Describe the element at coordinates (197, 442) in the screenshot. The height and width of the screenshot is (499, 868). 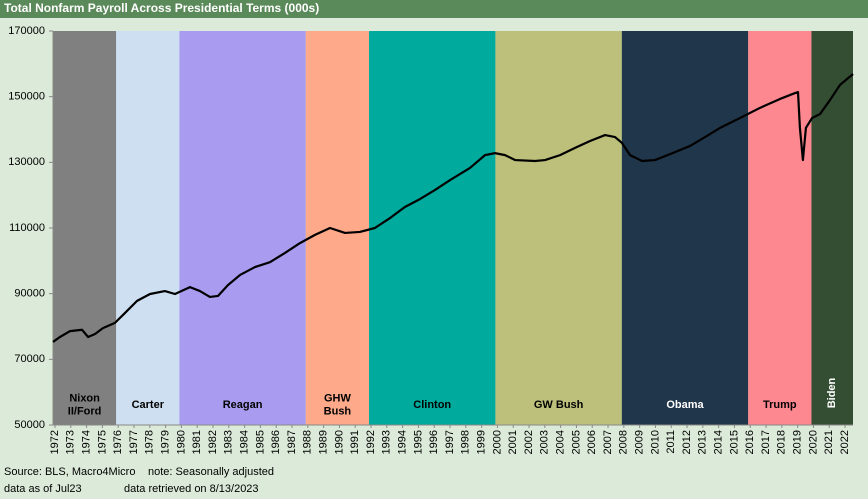
I see `x-tick-label: 1981` at that location.